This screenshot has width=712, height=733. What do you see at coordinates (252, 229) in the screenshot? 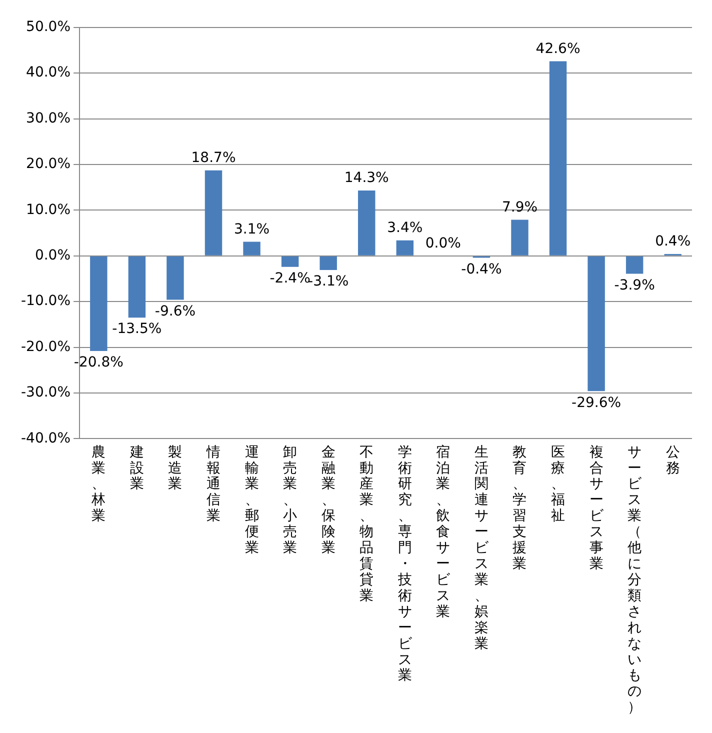
I see `data-label: 3.1%` at bounding box center [252, 229].